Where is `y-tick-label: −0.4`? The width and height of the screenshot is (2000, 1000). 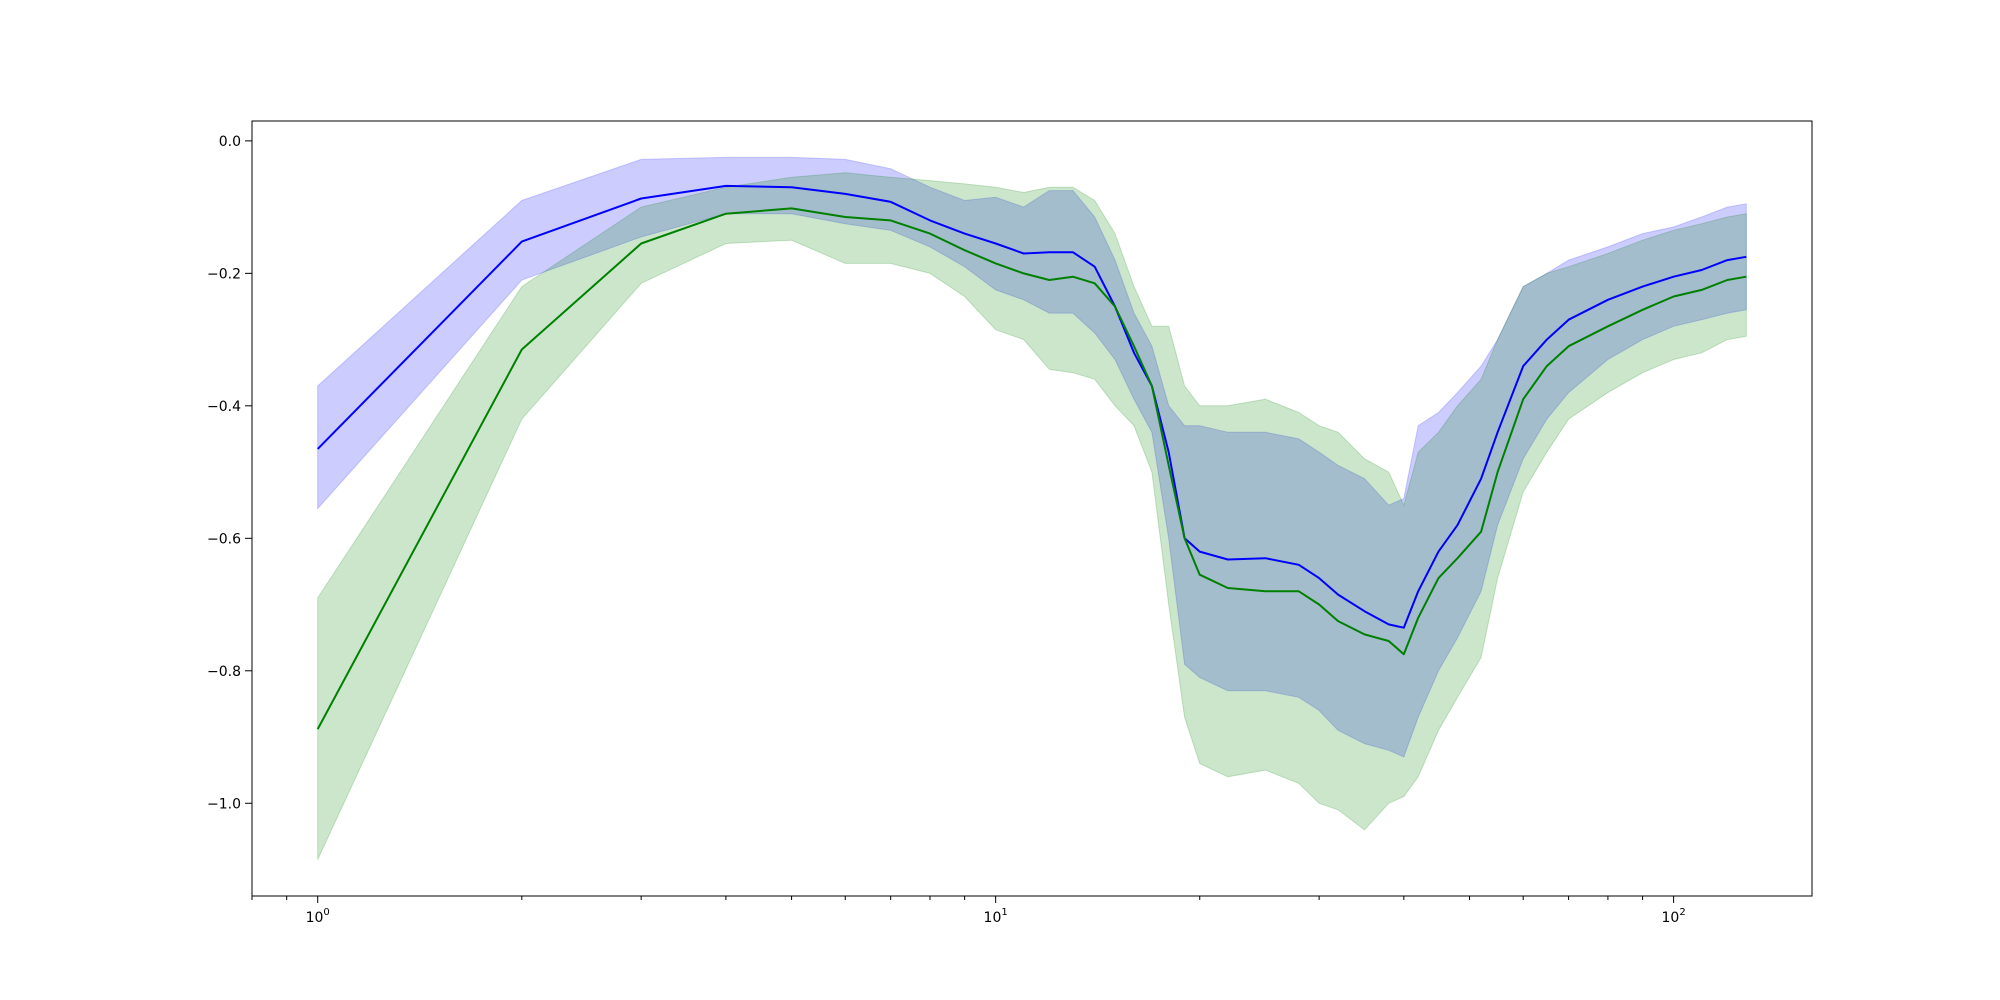
y-tick-label: −0.4 is located at coordinates (224, 407).